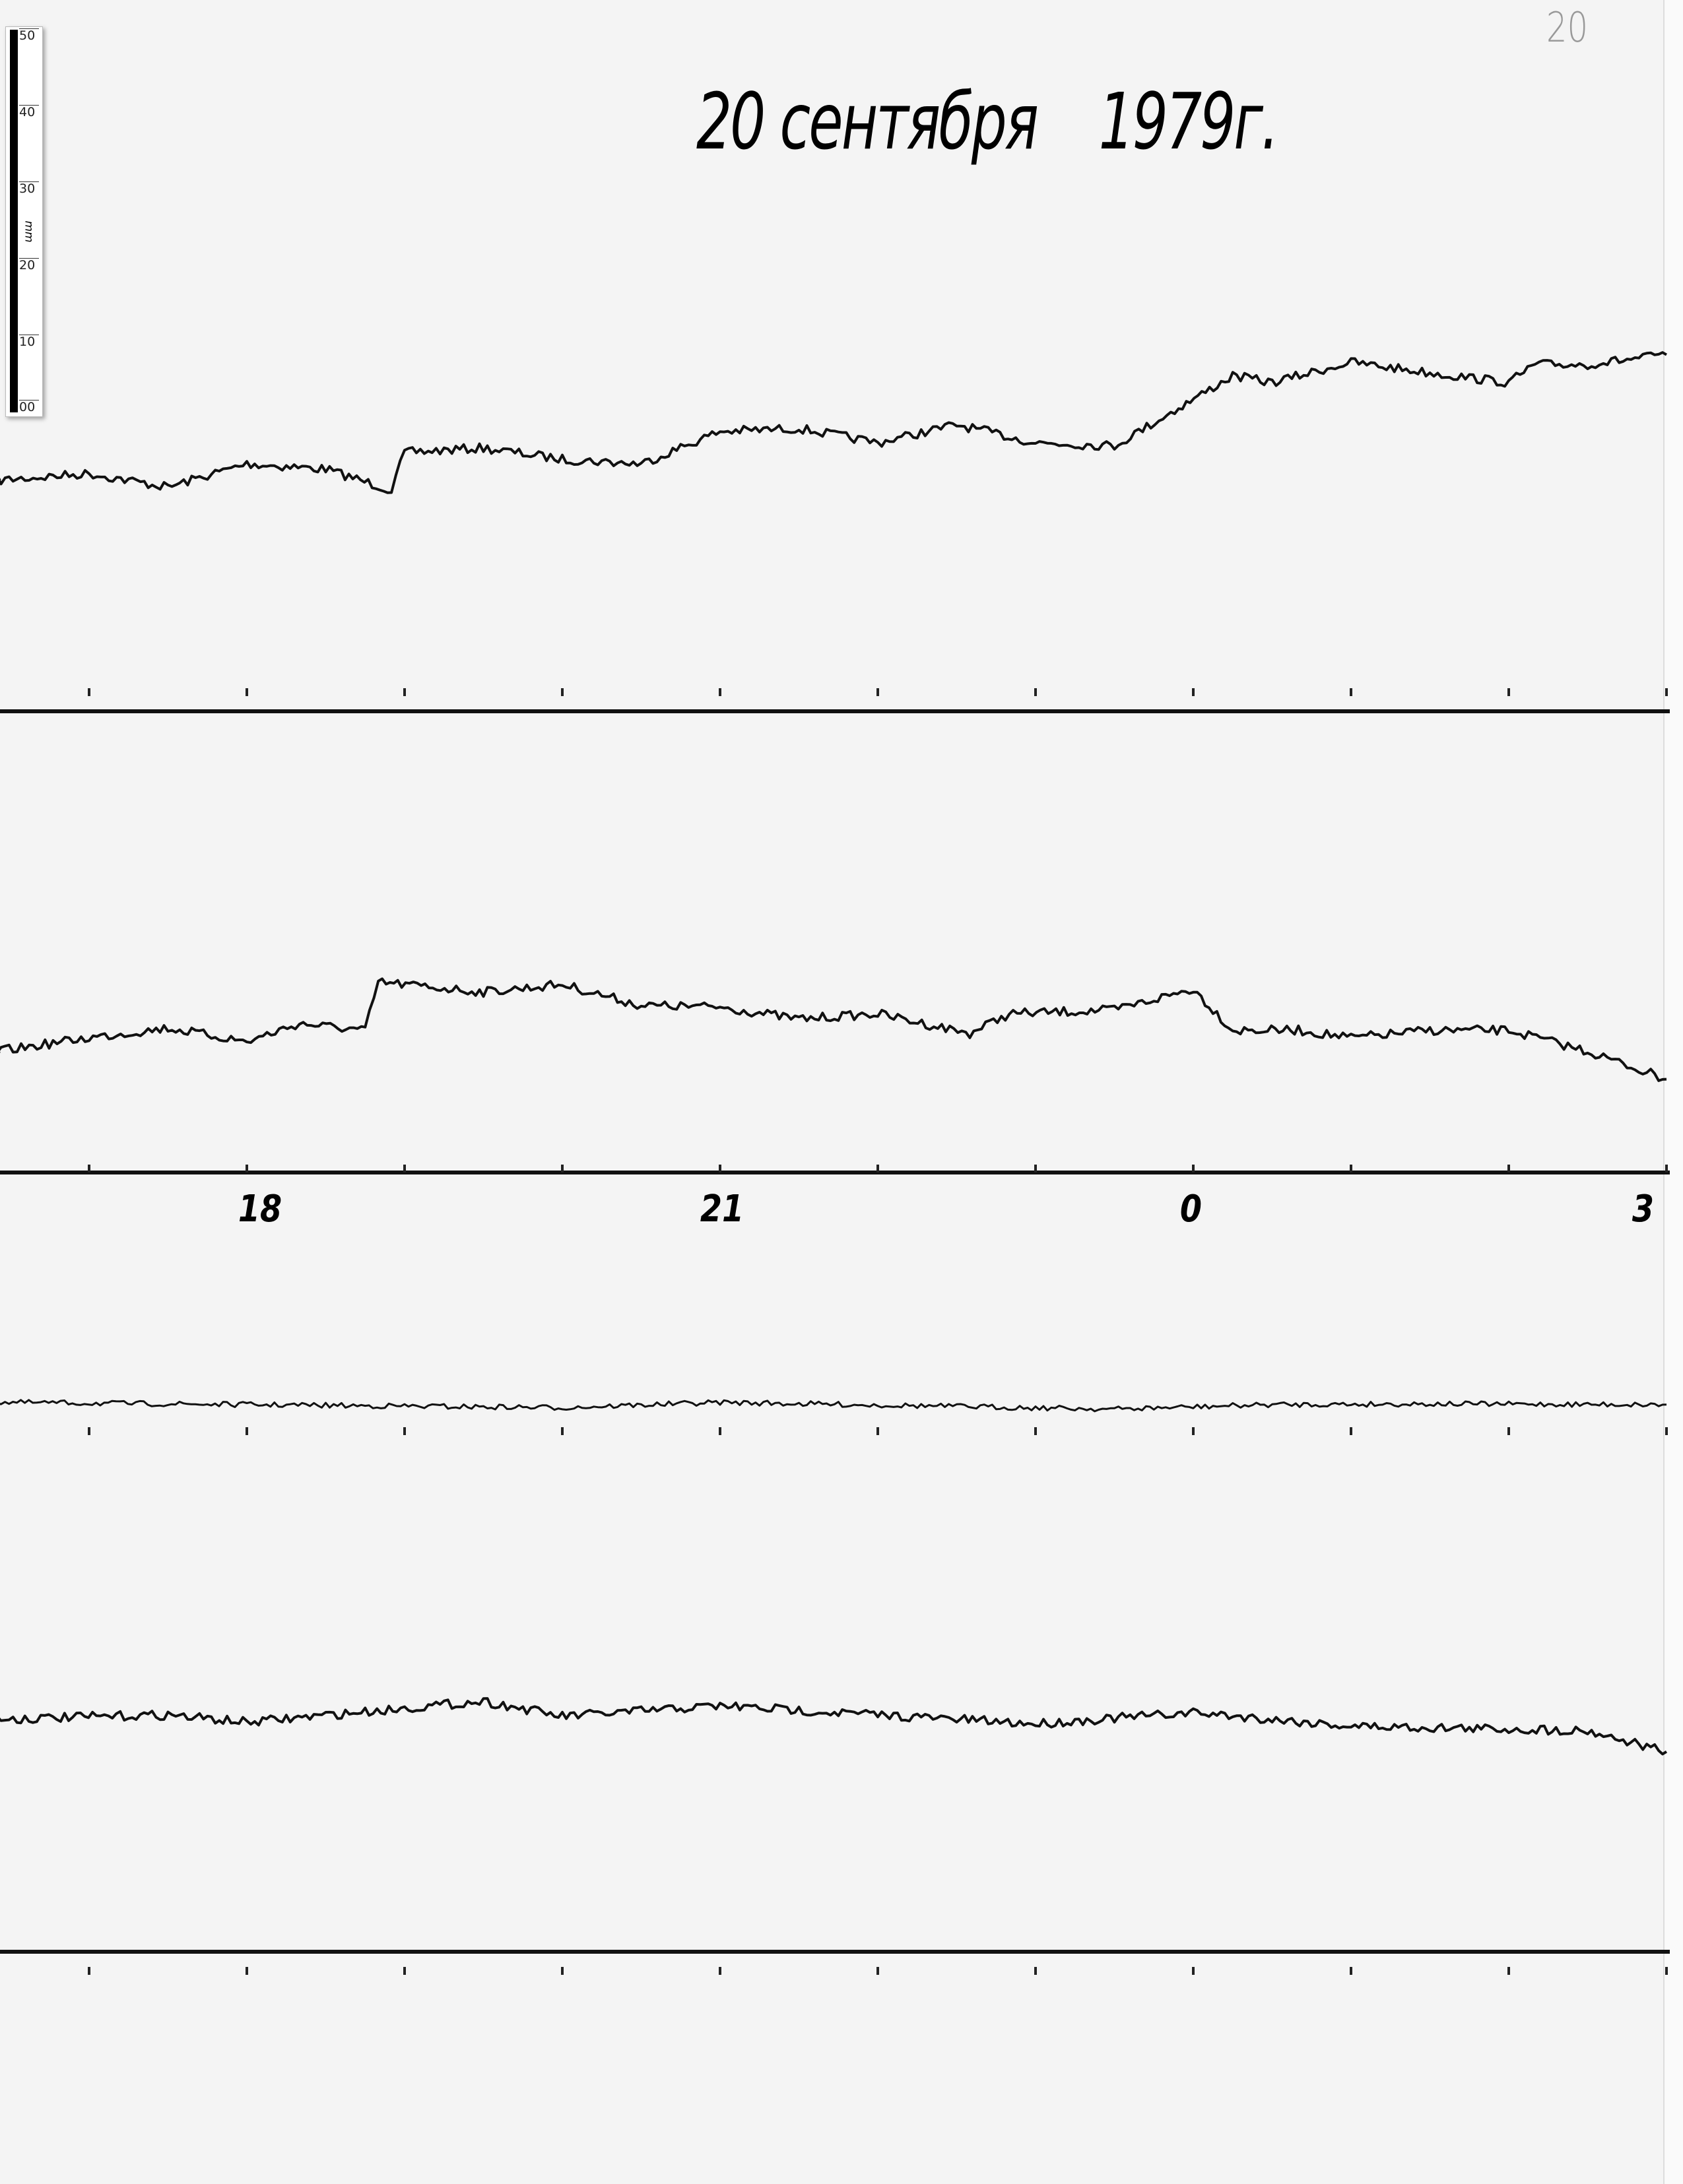  I want to click on x-tick-label: 18, so click(260, 1209).